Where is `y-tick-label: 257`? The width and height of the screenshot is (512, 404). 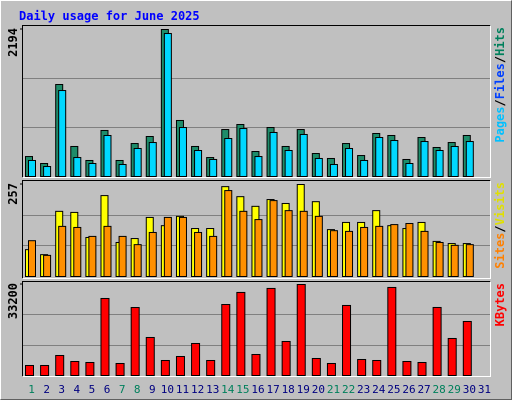
y-tick-label: 257 is located at coordinates (13, 194).